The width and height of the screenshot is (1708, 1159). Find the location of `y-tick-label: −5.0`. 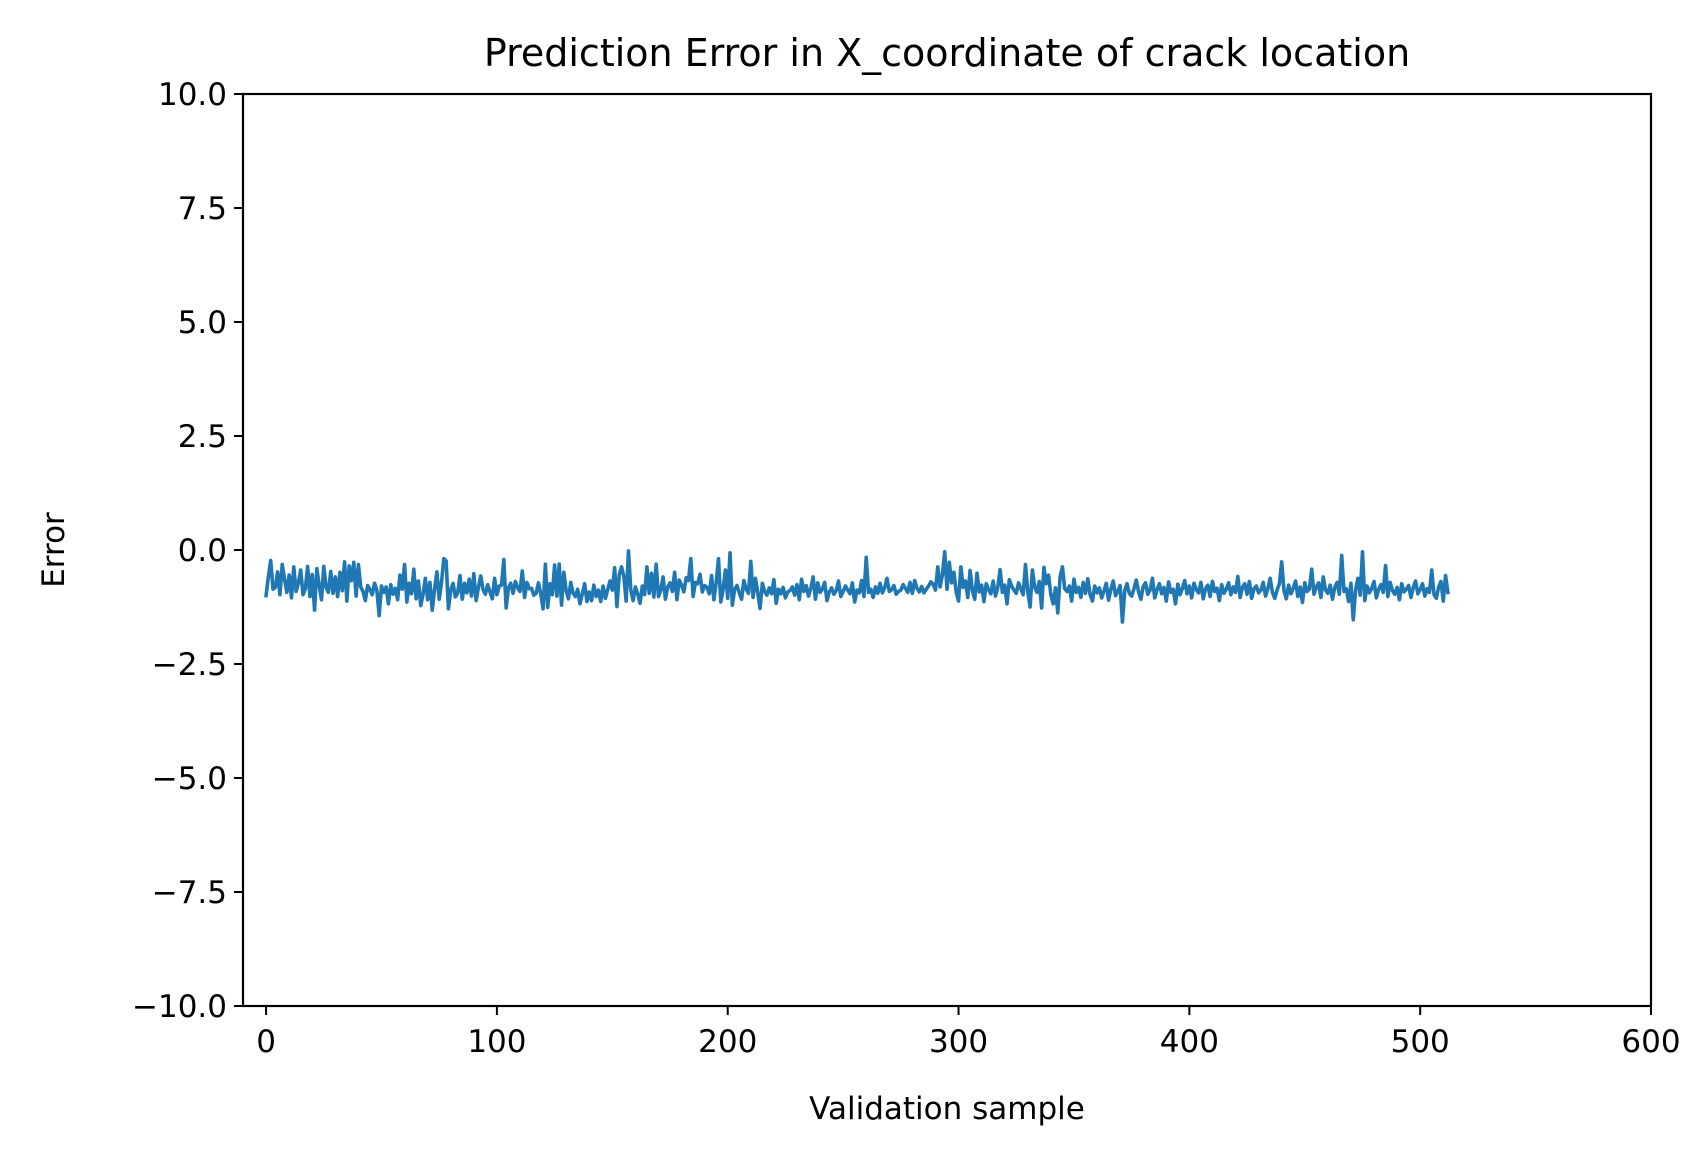

y-tick-label: −5.0 is located at coordinates (189, 779).